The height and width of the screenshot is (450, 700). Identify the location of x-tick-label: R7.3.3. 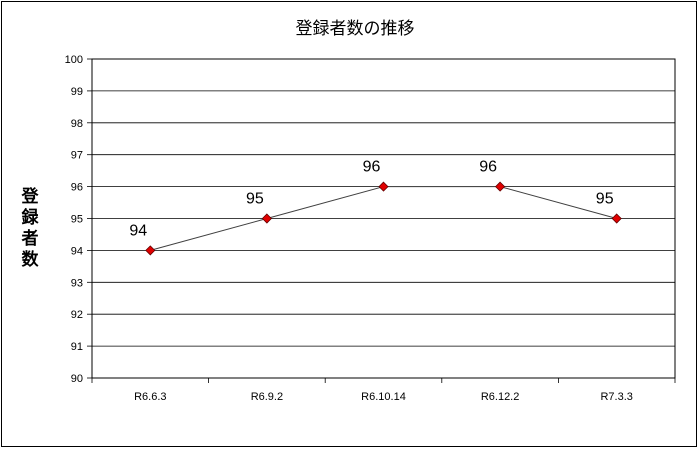
(616, 397).